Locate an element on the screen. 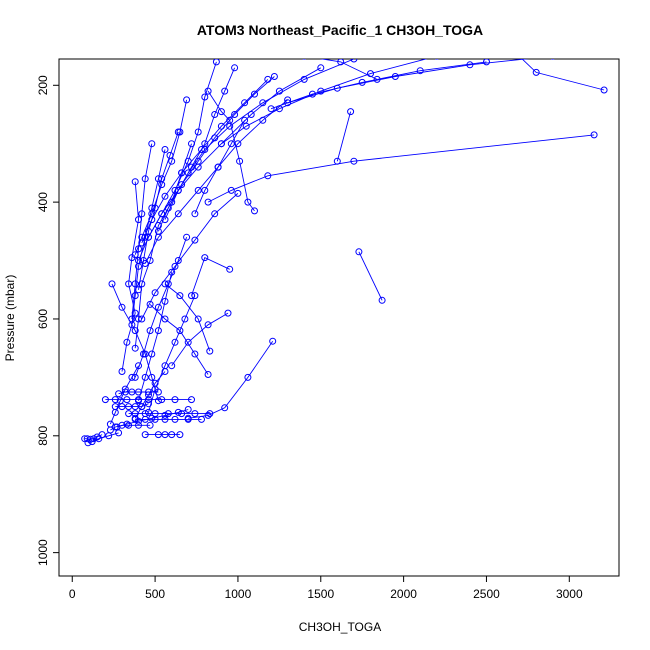 The image size is (650, 650). y-tick-label: 400 is located at coordinates (43, 202).